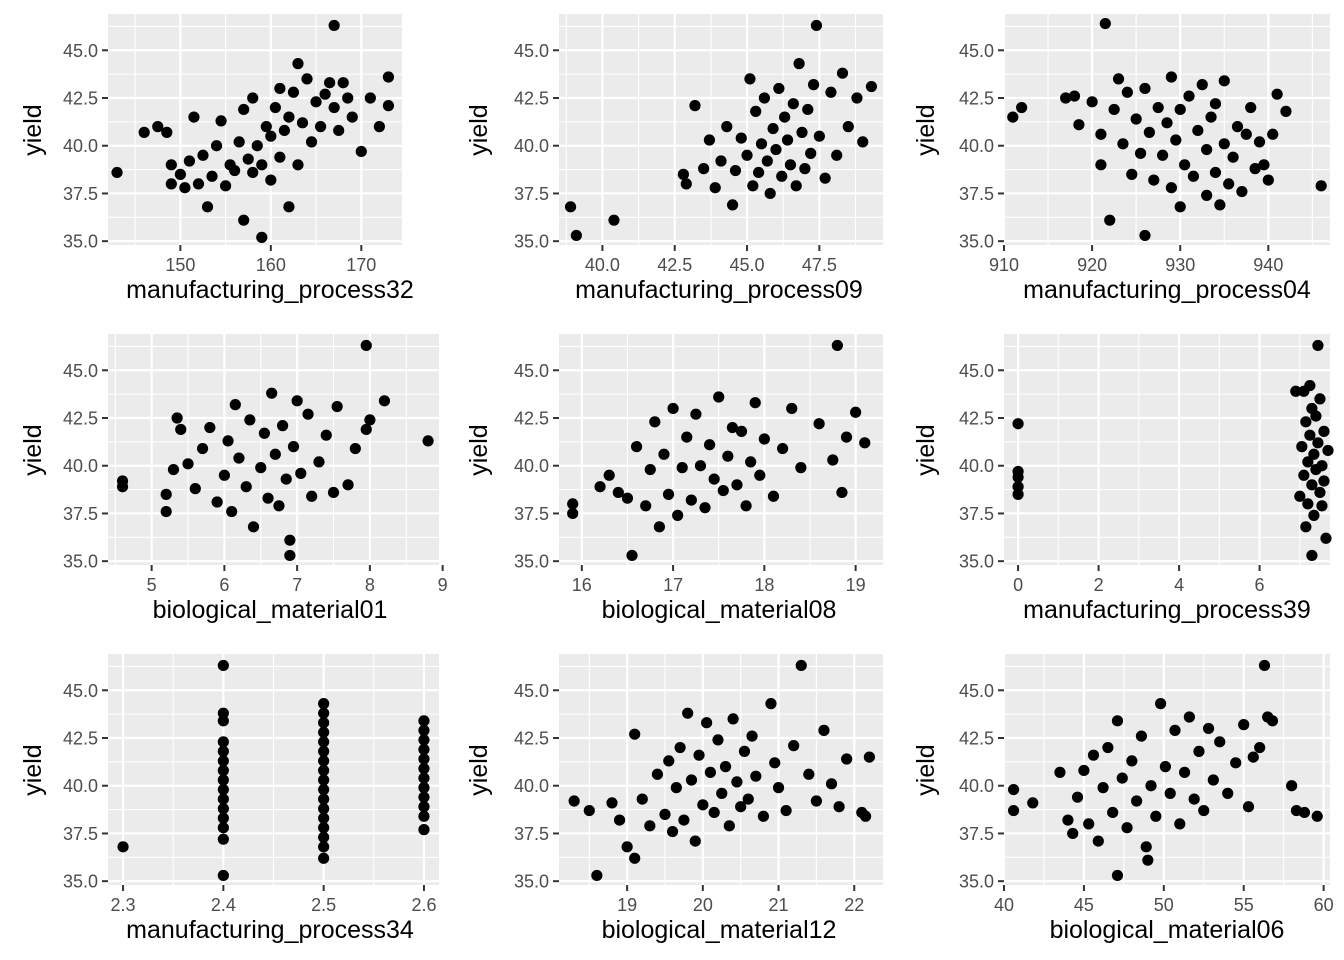 The image size is (1344, 960). Describe the element at coordinates (323, 905) in the screenshot. I see `x-tick-label: 2.5` at that location.